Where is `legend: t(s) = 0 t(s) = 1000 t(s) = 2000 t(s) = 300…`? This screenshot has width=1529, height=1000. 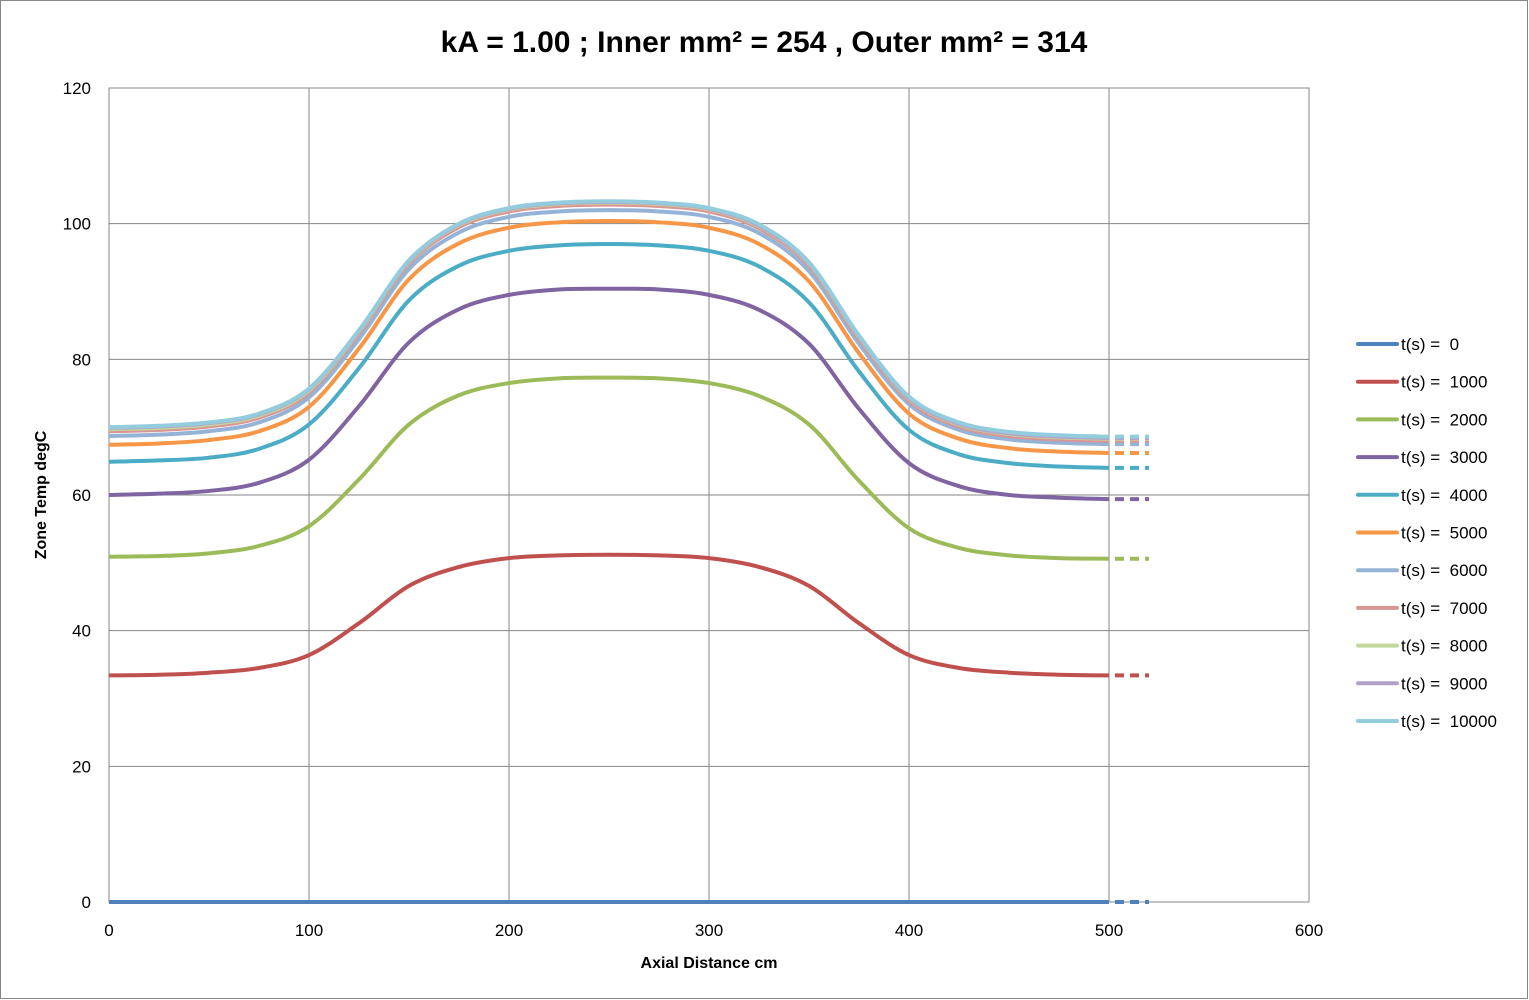 legend: t(s) = 0 t(s) = 1000 t(s) = 2000 t(s) = 300… is located at coordinates (1426, 533).